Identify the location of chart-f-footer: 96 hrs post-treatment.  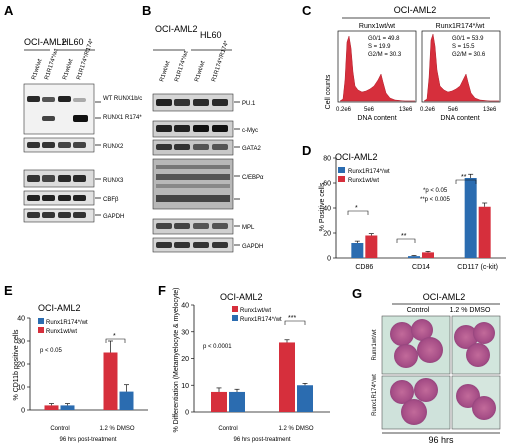
(261, 440).